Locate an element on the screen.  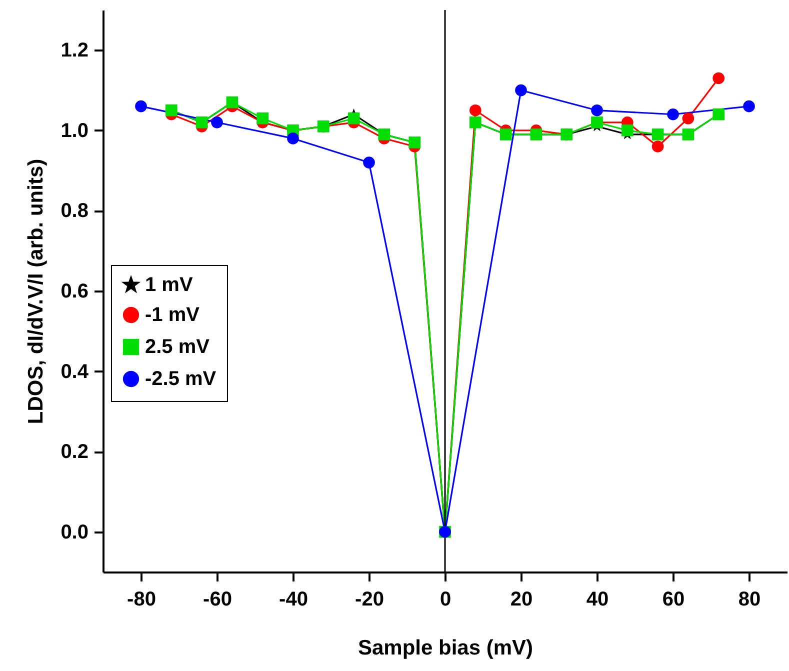
legend-label: 2.5 mV is located at coordinates (177, 347).